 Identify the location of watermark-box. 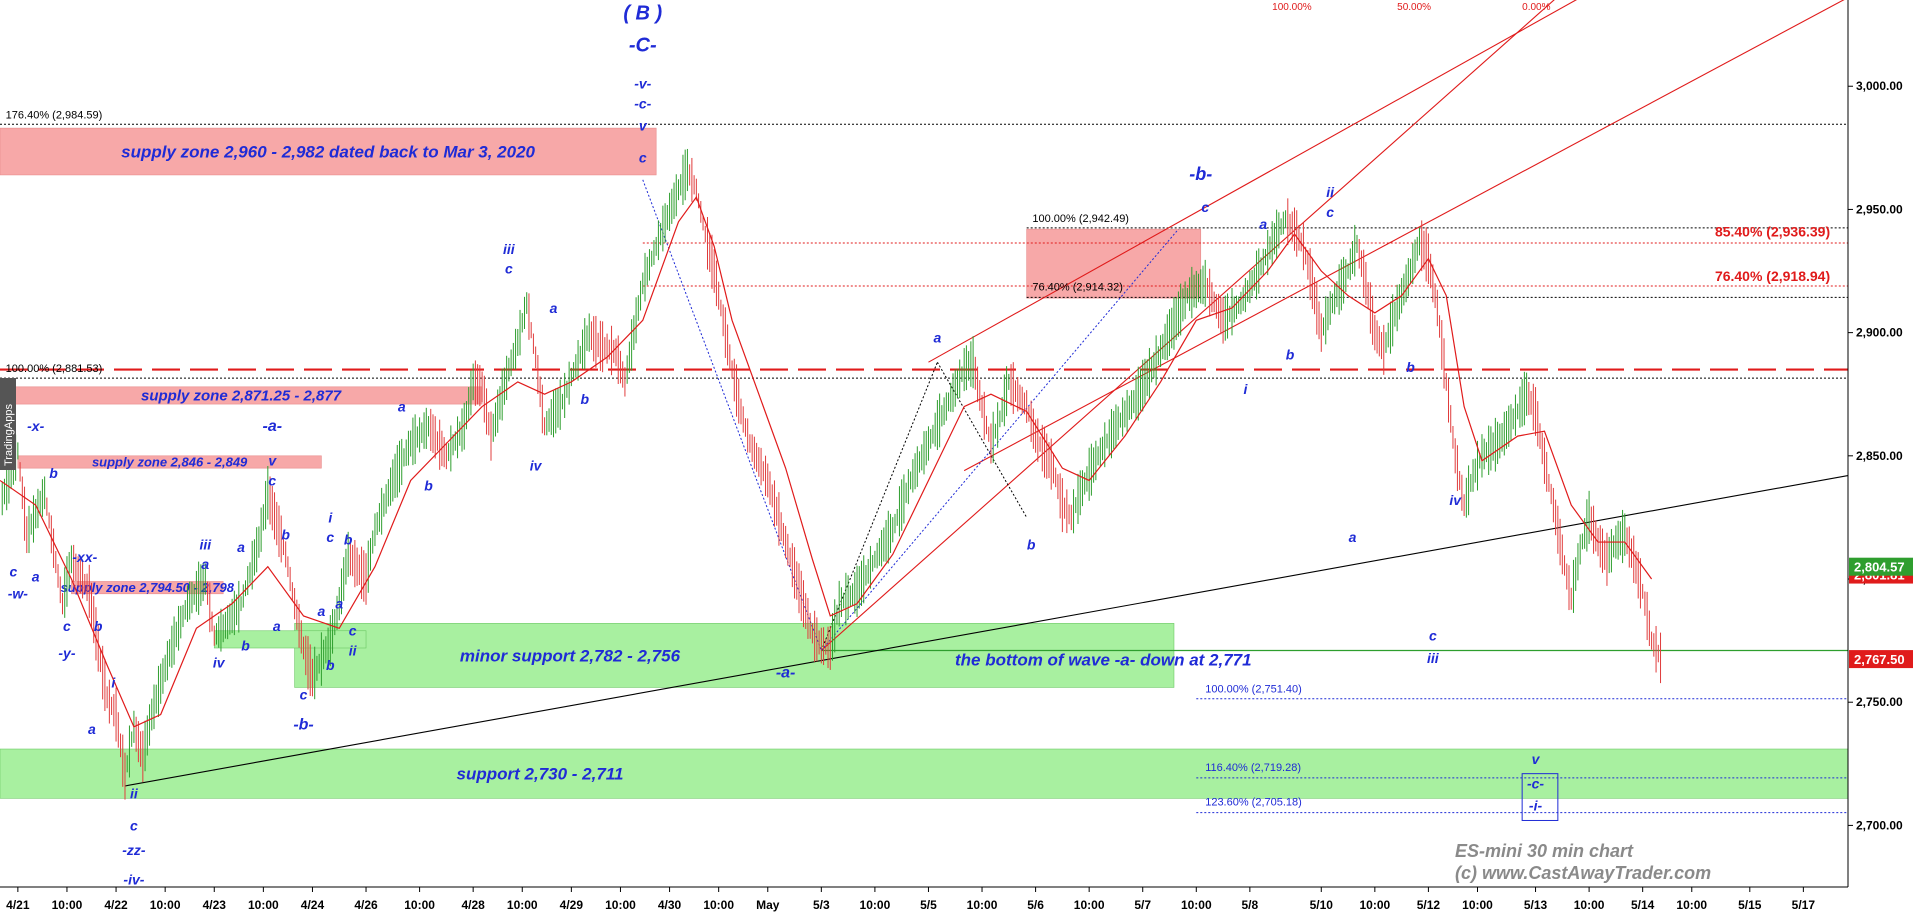
(8, 424).